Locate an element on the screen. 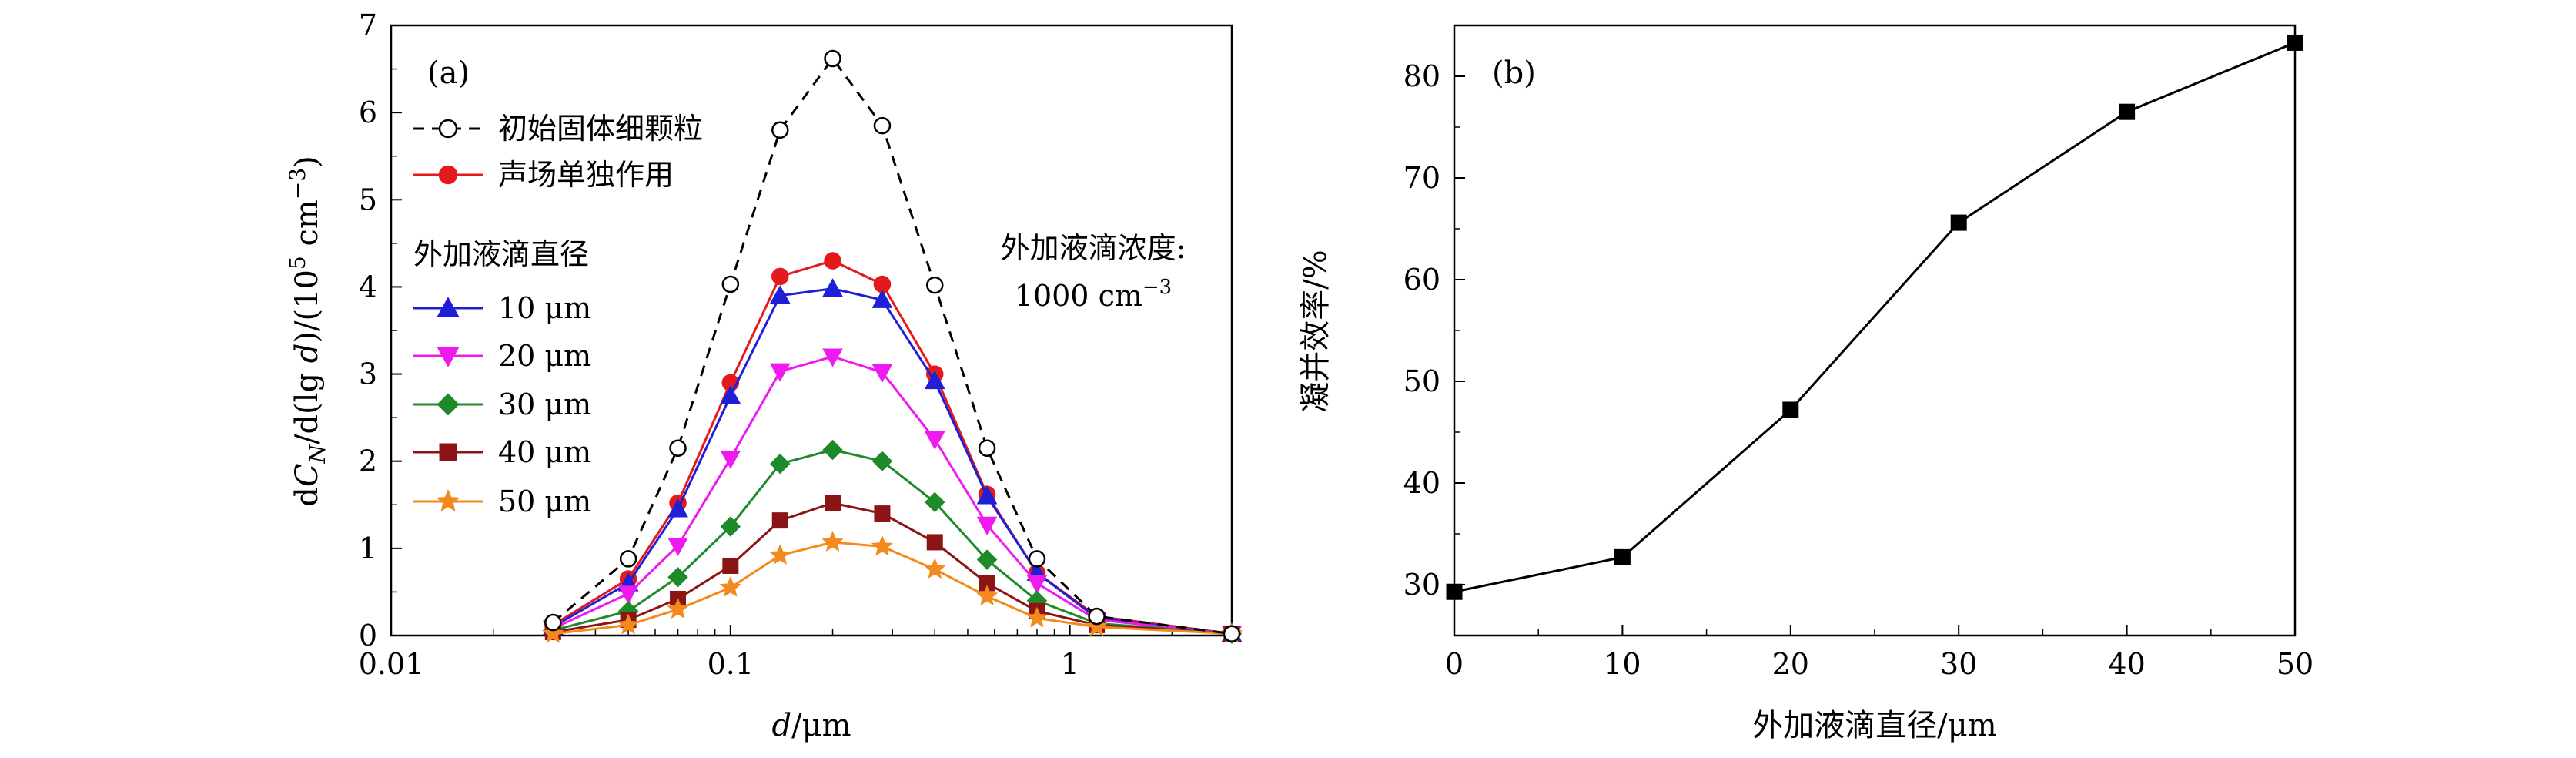 This screenshot has height=758, width=2576. x-tick-label: 0 is located at coordinates (1454, 664).